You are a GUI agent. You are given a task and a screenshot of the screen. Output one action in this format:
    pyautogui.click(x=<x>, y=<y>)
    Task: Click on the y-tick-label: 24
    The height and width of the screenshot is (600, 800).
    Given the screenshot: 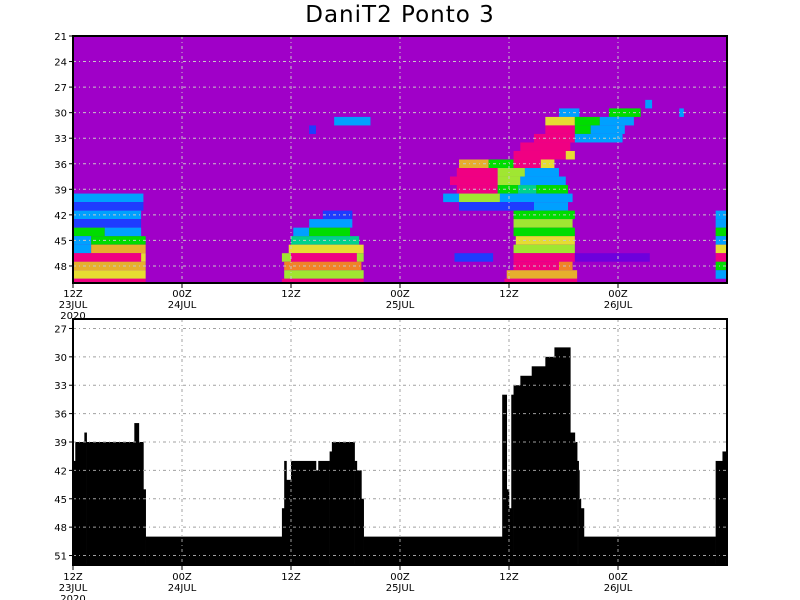 What is the action you would take?
    pyautogui.click(x=60, y=63)
    